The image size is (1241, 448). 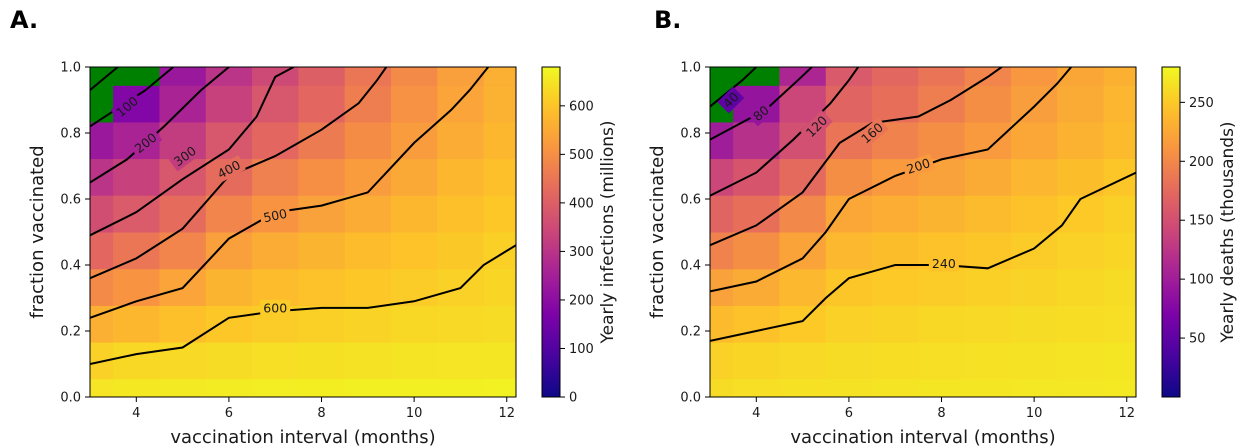 I want to click on y-axis-label: fraction vaccinated, so click(x=37, y=231).